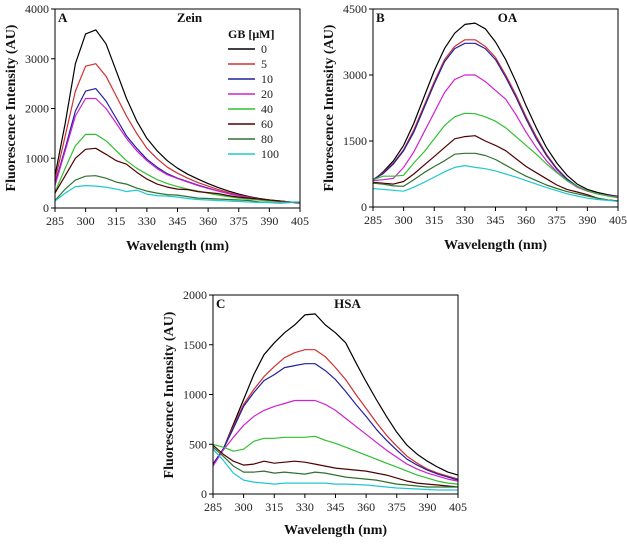 The image size is (627, 547). I want to click on panel-title: OA, so click(508, 17).